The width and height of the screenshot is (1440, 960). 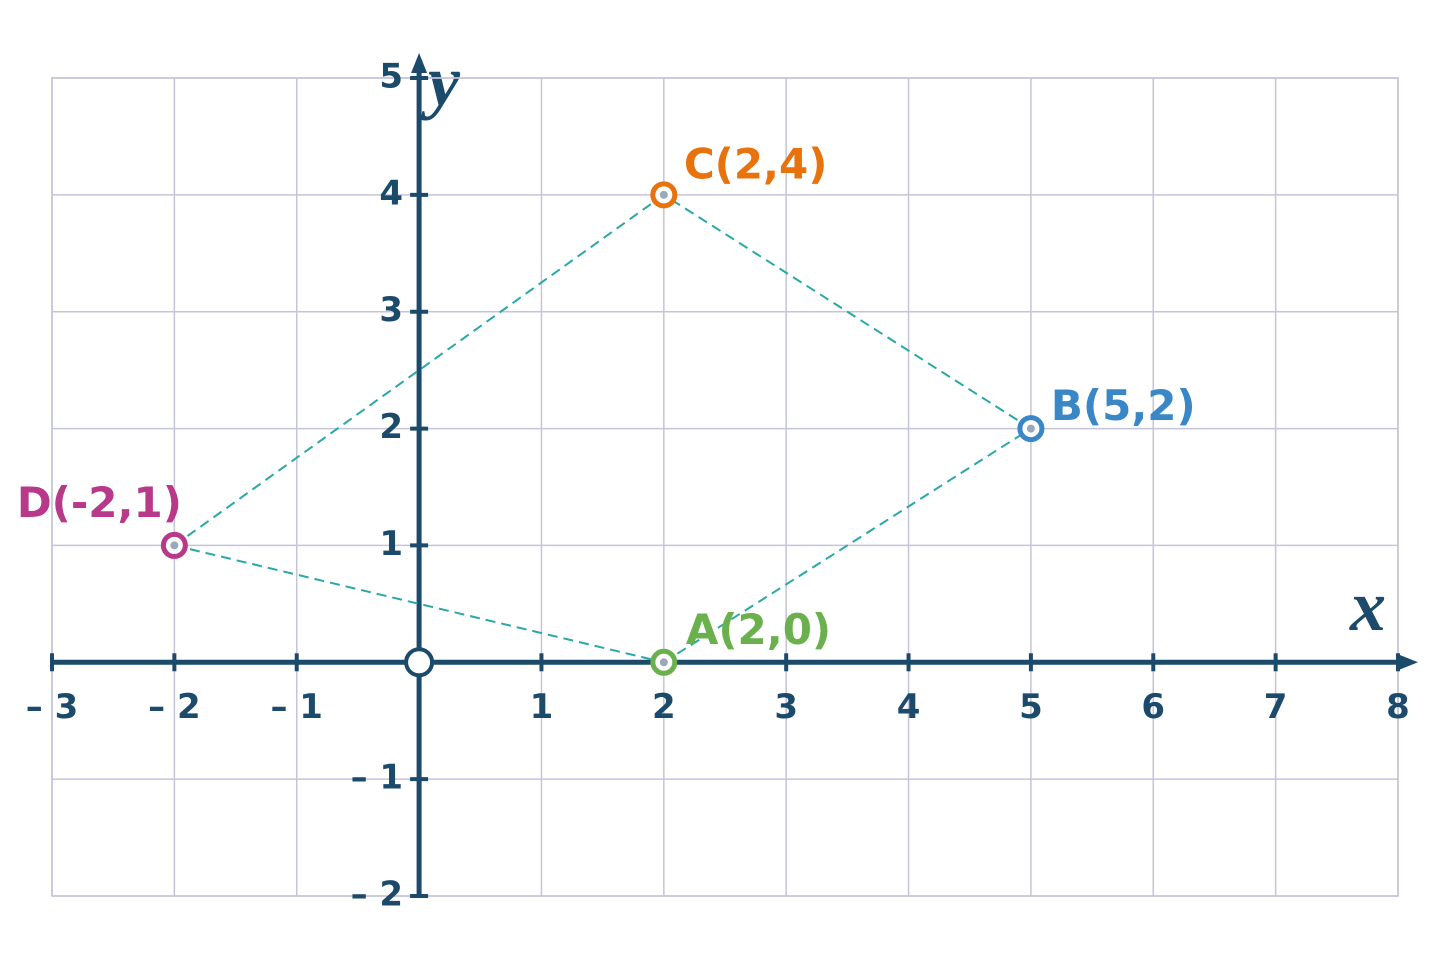 What do you see at coordinates (52, 707) in the screenshot?
I see `x-tick-label: – 3` at bounding box center [52, 707].